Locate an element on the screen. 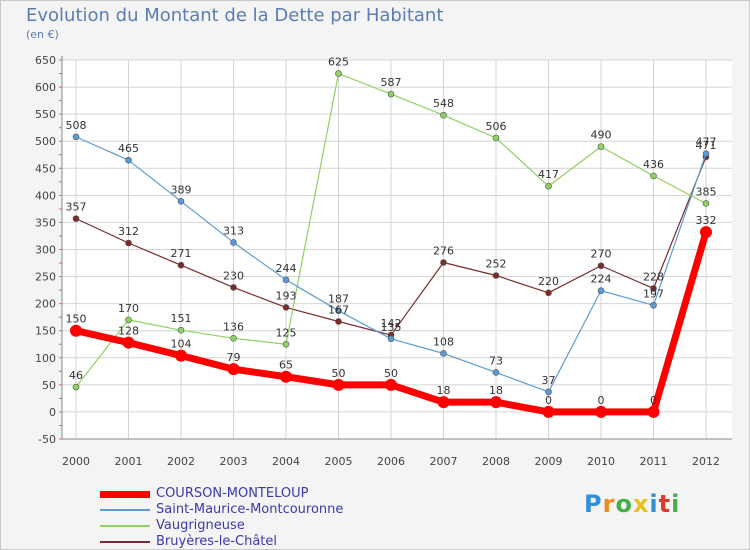 The image size is (750, 550). data-label: 136 is located at coordinates (233, 326).